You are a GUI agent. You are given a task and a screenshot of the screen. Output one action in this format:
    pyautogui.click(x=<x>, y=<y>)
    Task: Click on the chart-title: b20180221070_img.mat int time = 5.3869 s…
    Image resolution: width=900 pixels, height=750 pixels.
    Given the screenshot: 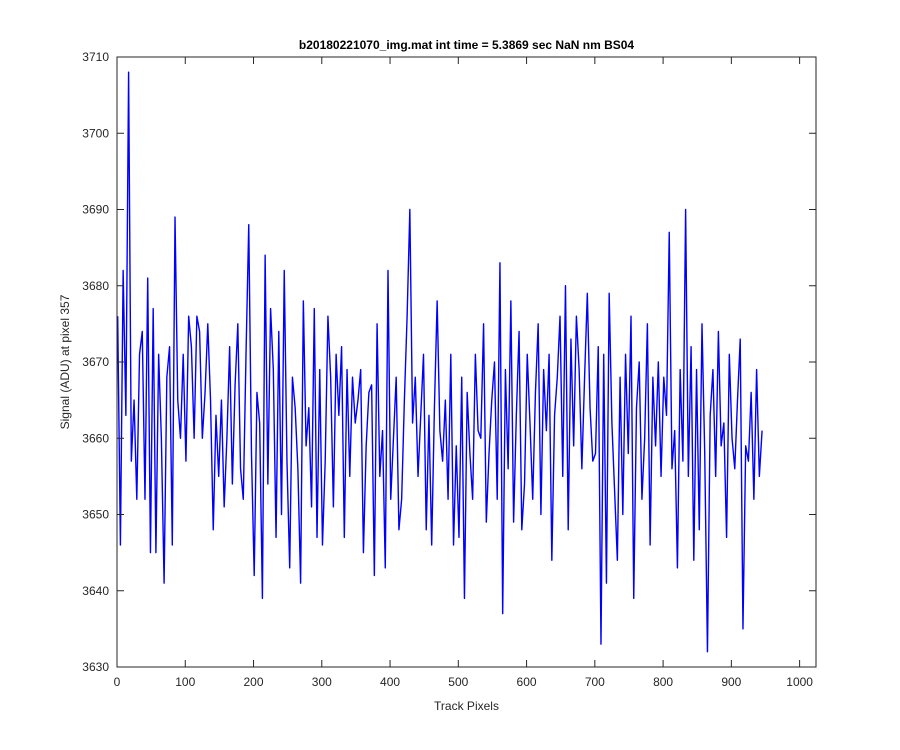 What is the action you would take?
    pyautogui.click(x=467, y=45)
    